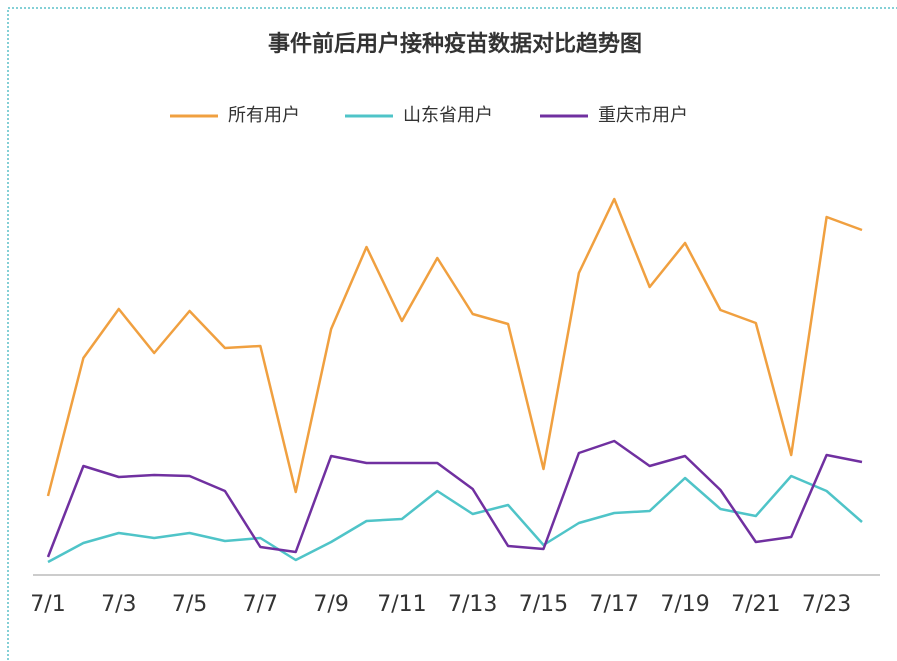  What do you see at coordinates (330, 604) in the screenshot?
I see `x-tick-label: 7/9` at bounding box center [330, 604].